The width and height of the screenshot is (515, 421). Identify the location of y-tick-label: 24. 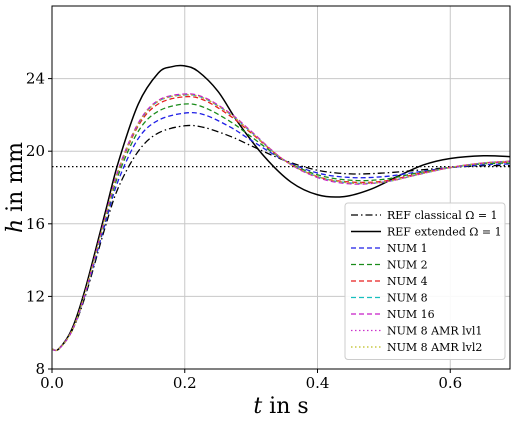
(35, 79).